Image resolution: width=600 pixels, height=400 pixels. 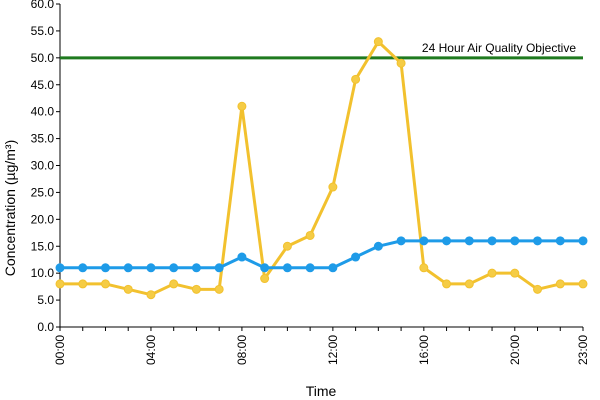 What do you see at coordinates (43, 219) in the screenshot?
I see `y-tick-label: 20.0` at bounding box center [43, 219].